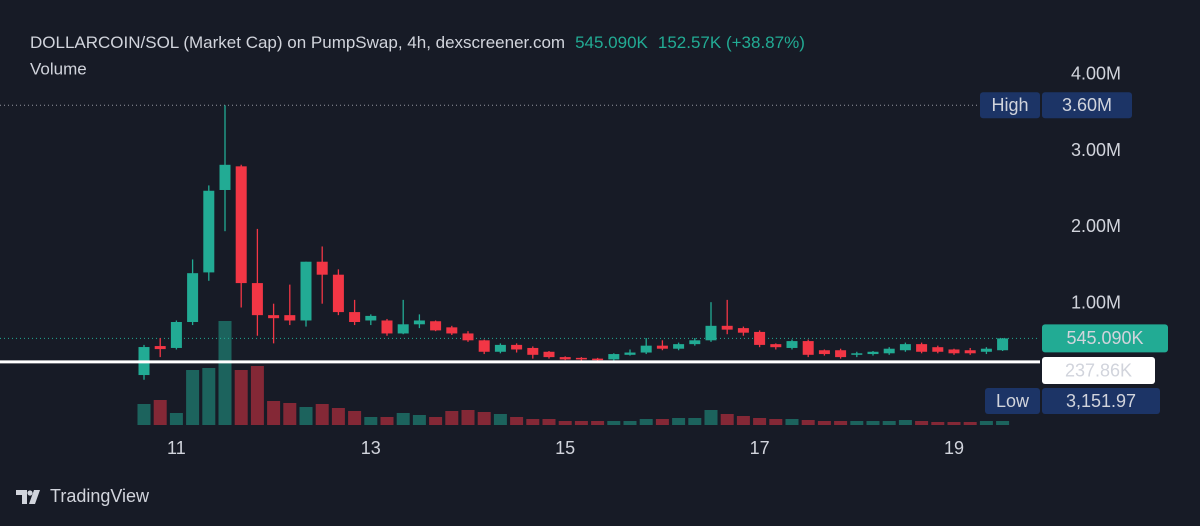 This screenshot has height=526, width=1200. I want to click on x-tick-label: 11, so click(176, 448).